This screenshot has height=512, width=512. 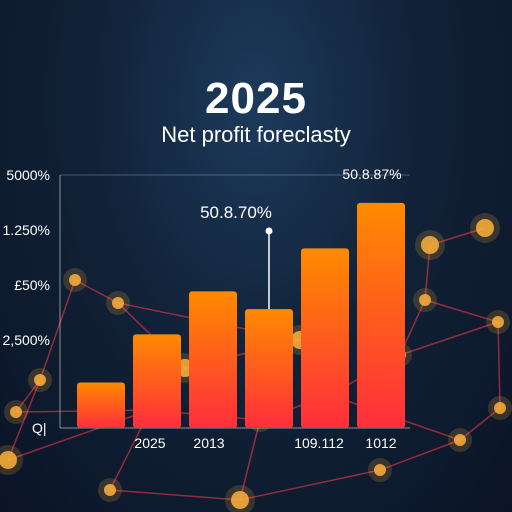 I want to click on y-tick-label: 2,500%, so click(x=26, y=340).